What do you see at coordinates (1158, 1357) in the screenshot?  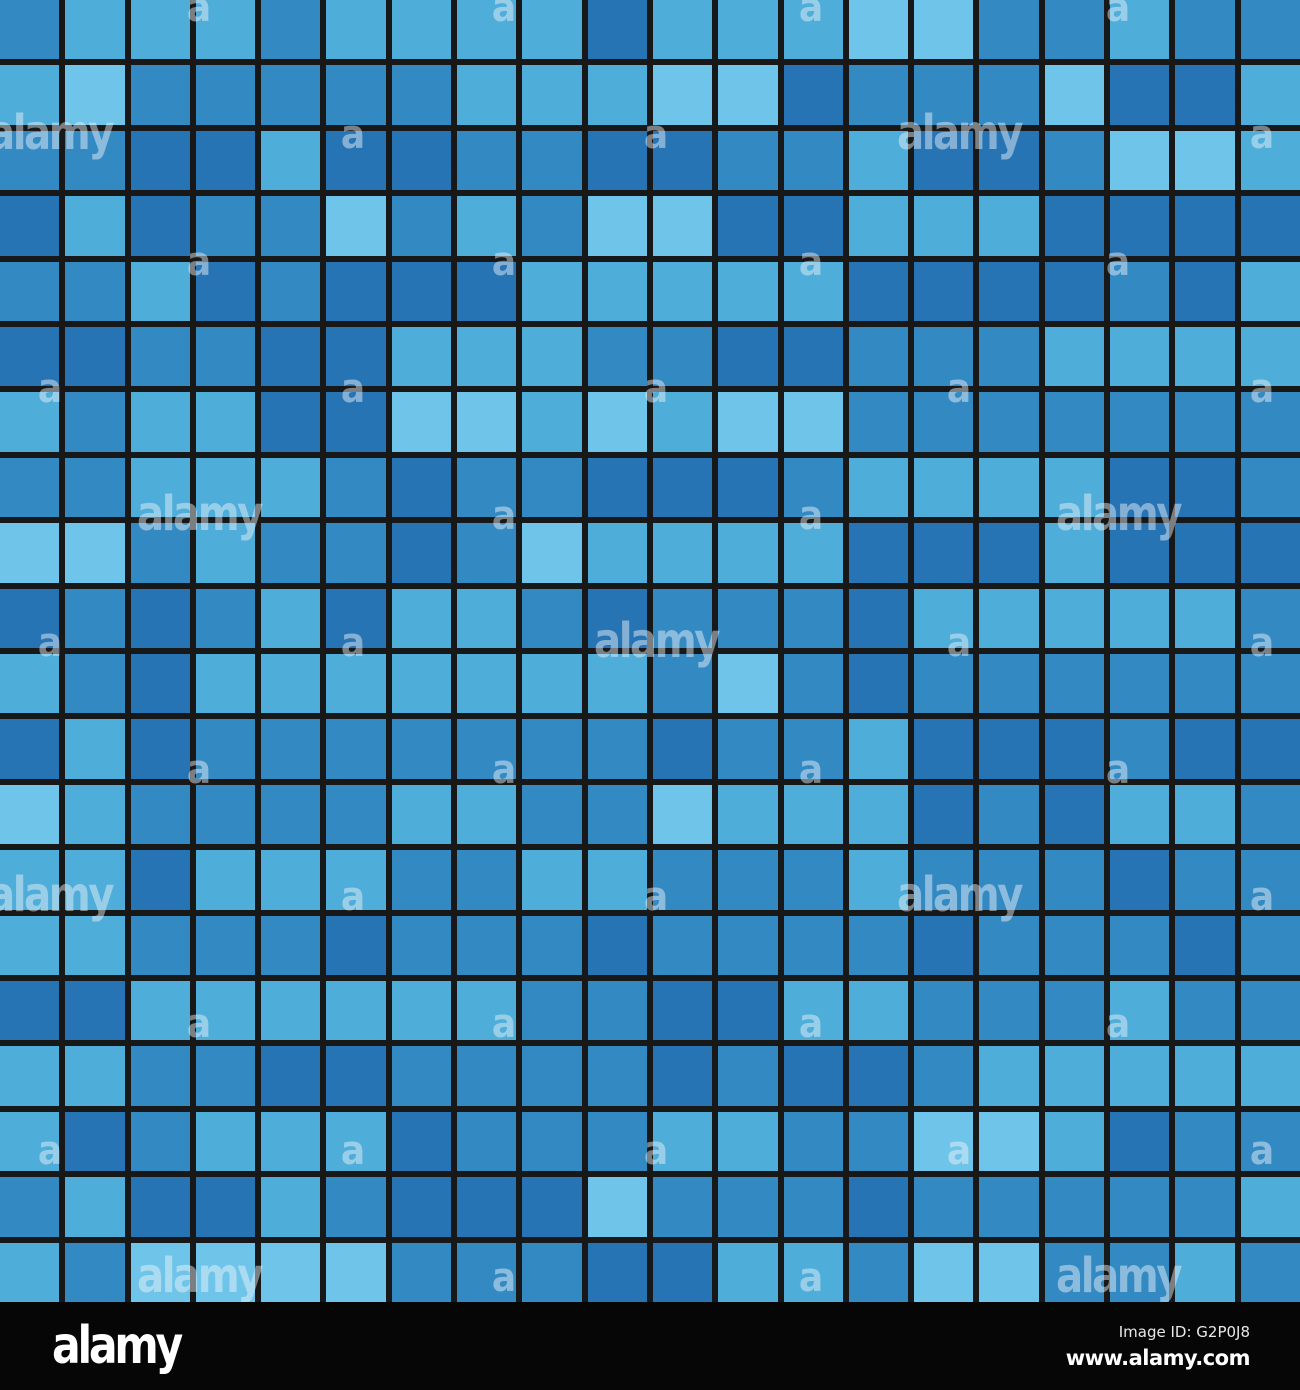 I see `alamy-url: www.alamy.com` at bounding box center [1158, 1357].